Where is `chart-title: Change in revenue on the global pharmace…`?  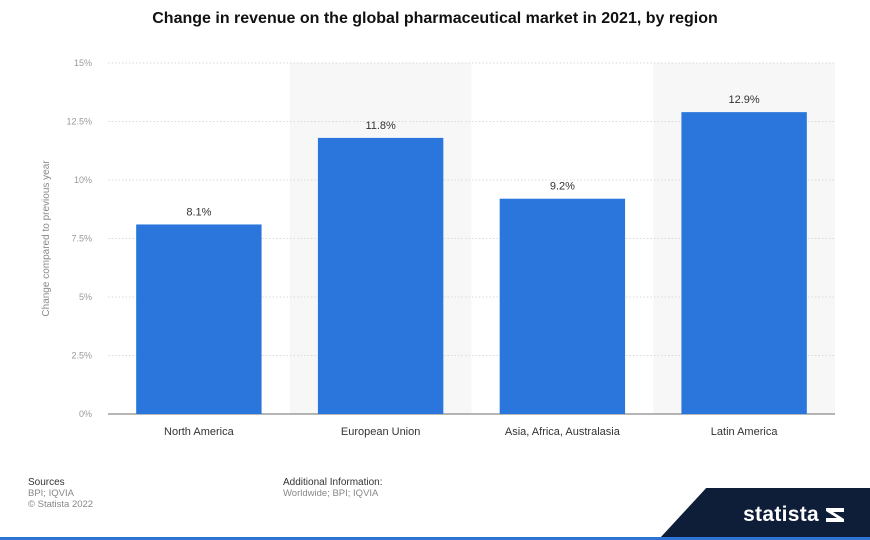 chart-title: Change in revenue on the global pharmace… is located at coordinates (435, 18).